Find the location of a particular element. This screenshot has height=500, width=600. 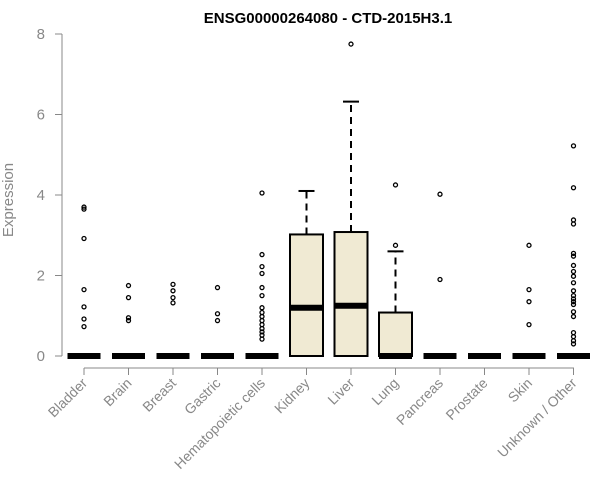

y-axis-label: Expression is located at coordinates (8, 200).